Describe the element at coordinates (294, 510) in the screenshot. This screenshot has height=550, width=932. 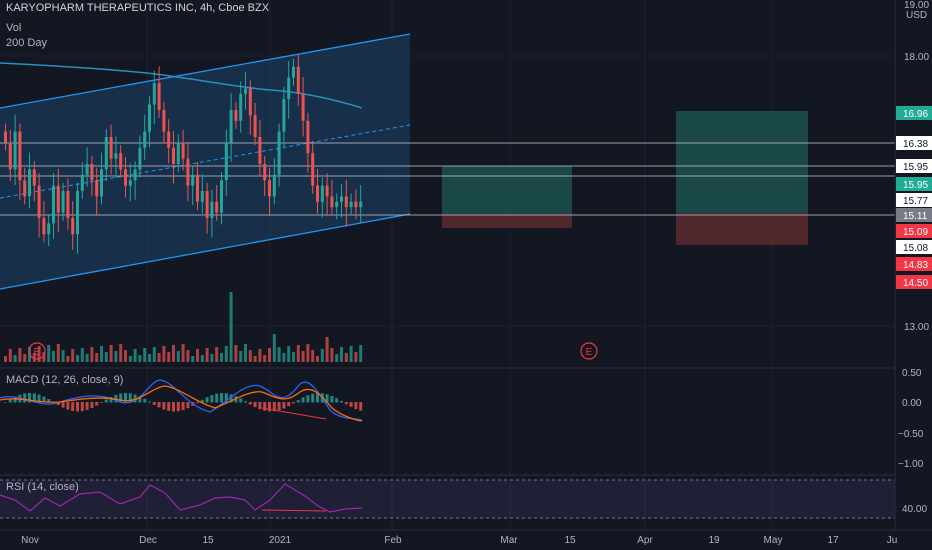
I see `rsi-divergence-line` at that location.